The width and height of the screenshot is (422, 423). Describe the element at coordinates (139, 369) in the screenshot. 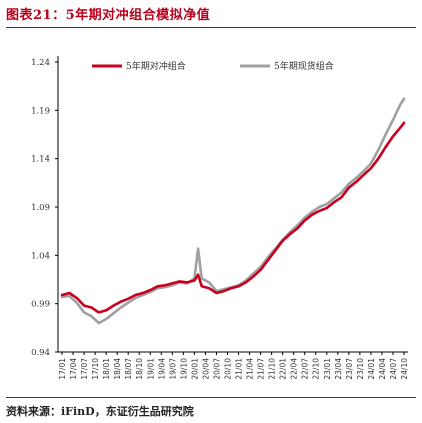

I see `x-tick-label: 18/10` at that location.